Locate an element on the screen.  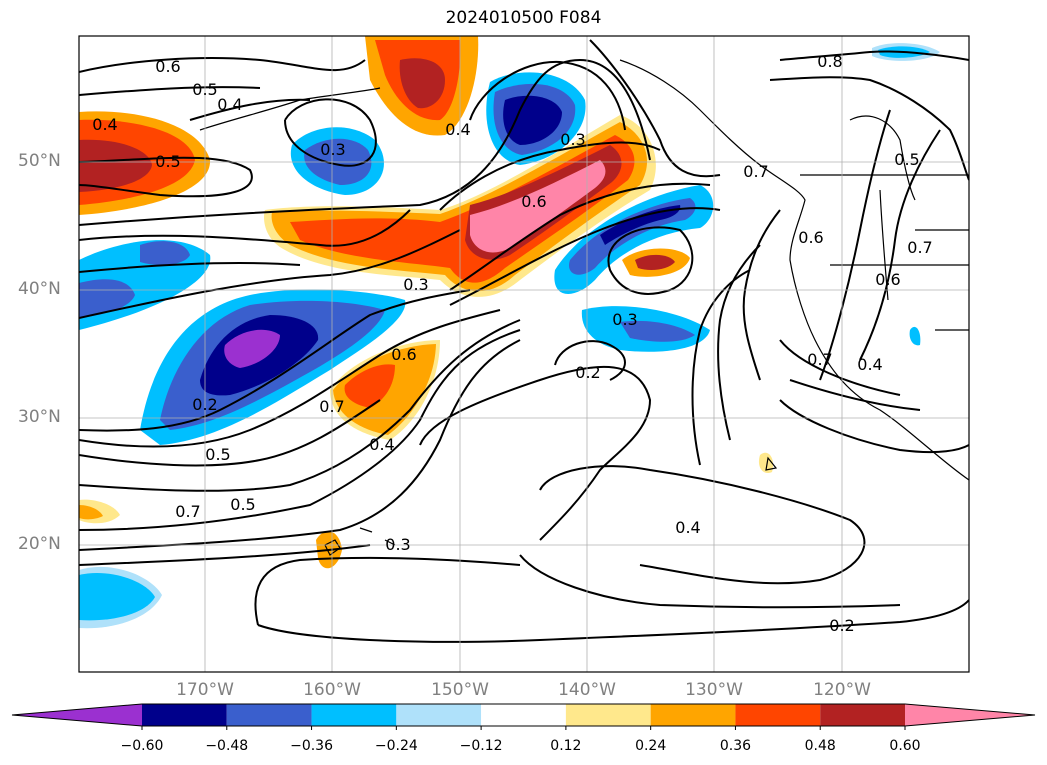
colorbar-tick-label: 0.60 is located at coordinates (905, 746).